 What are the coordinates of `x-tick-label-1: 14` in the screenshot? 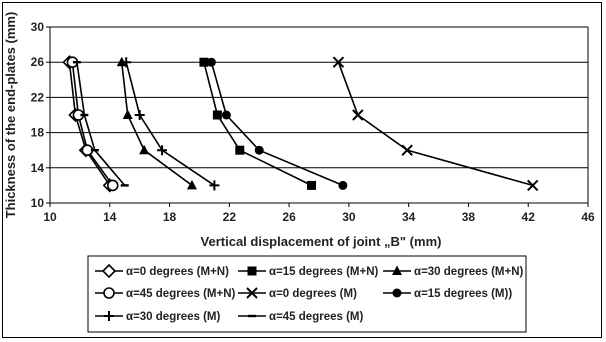 It's located at (110, 217).